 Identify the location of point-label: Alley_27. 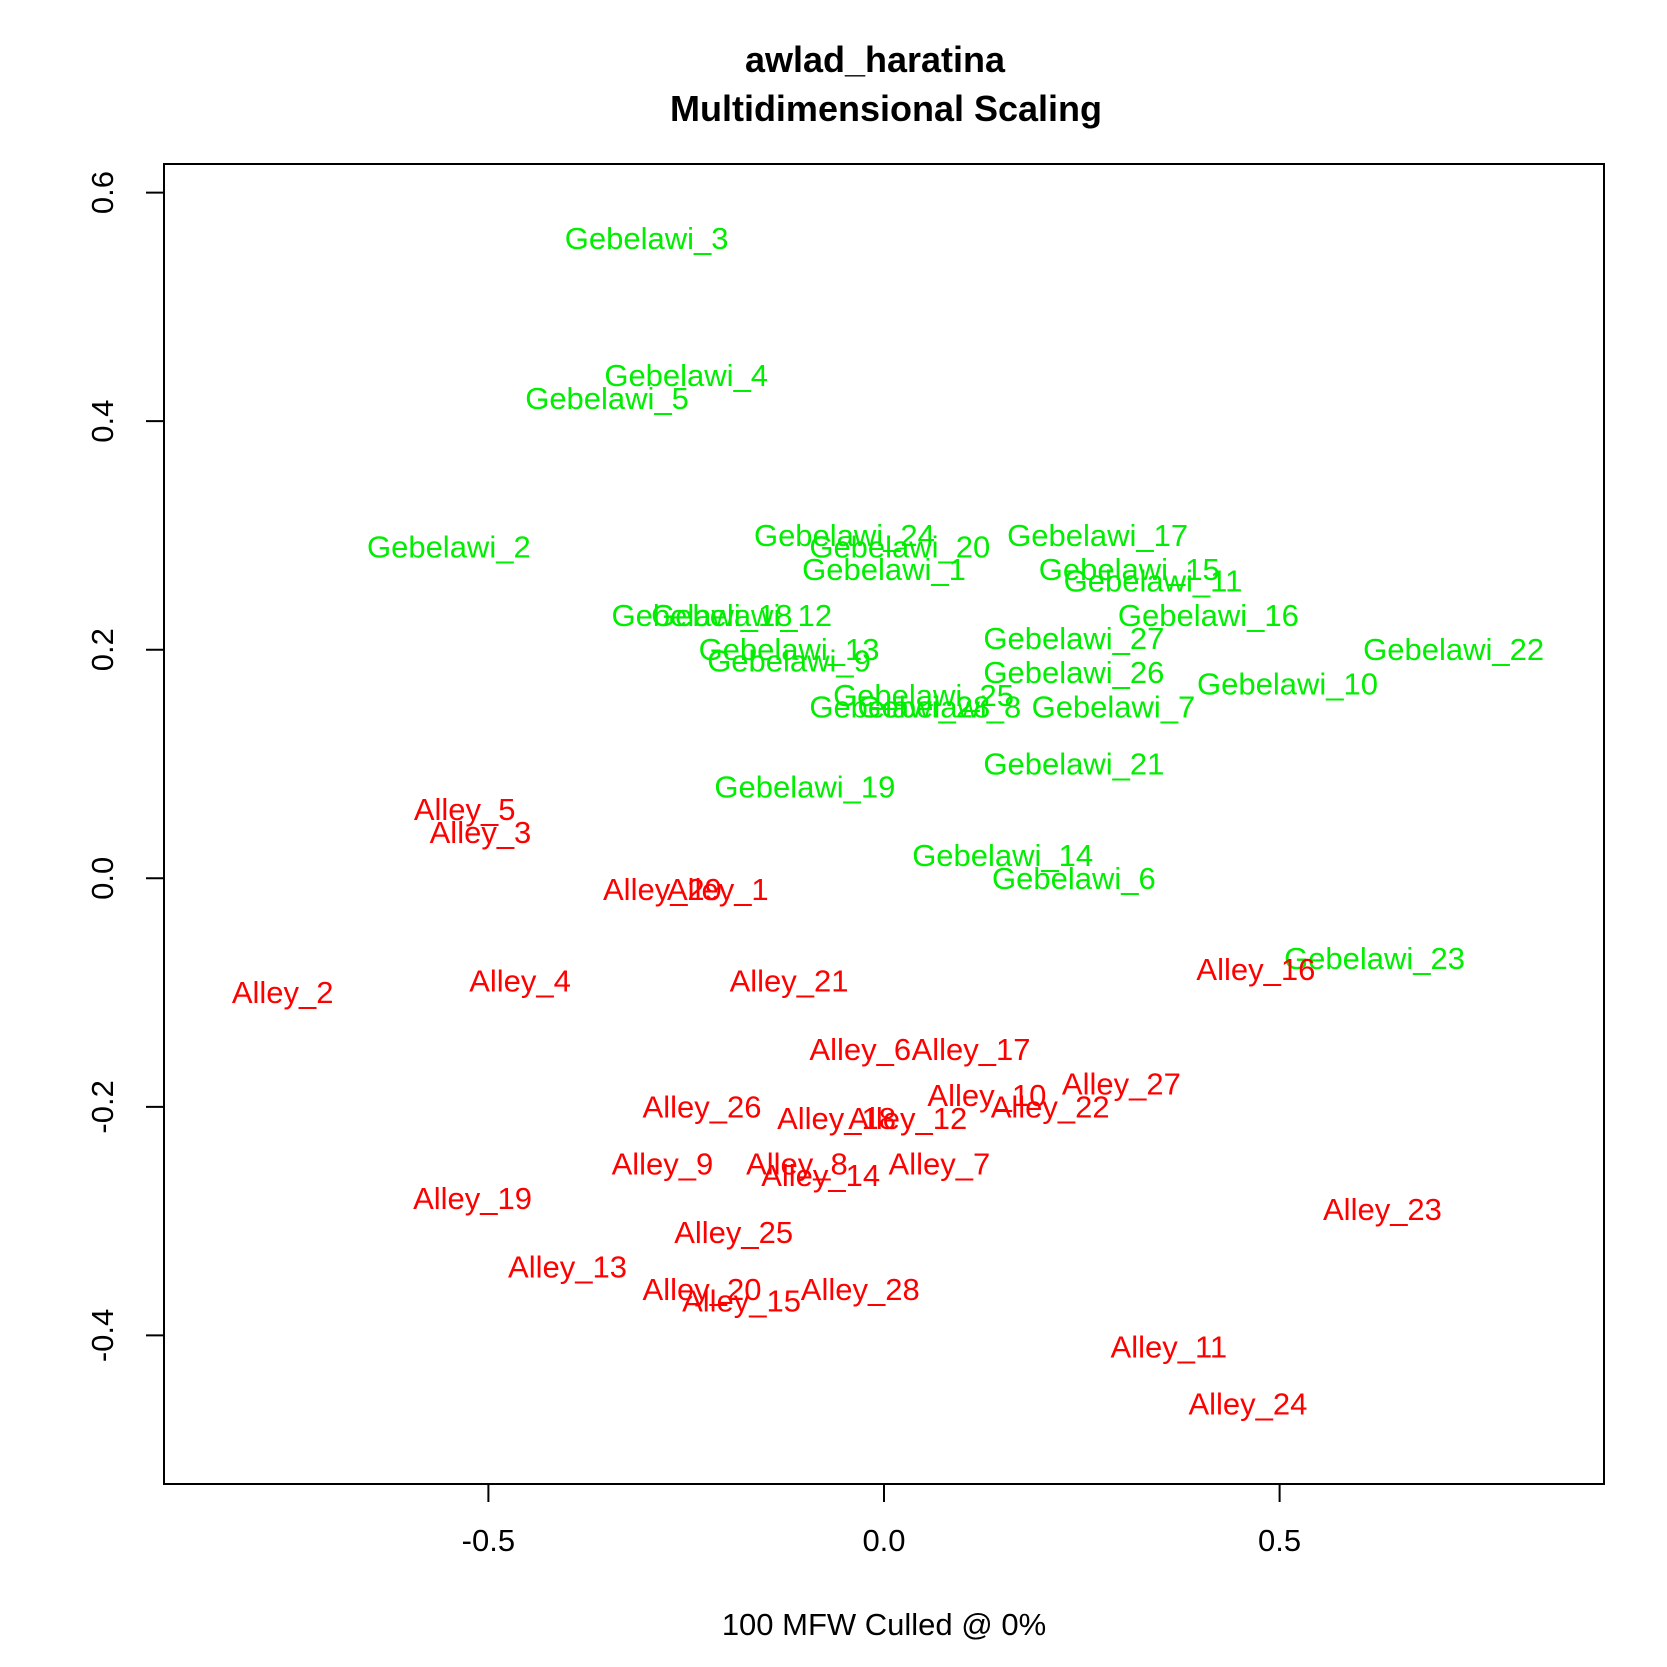
(1121, 1084).